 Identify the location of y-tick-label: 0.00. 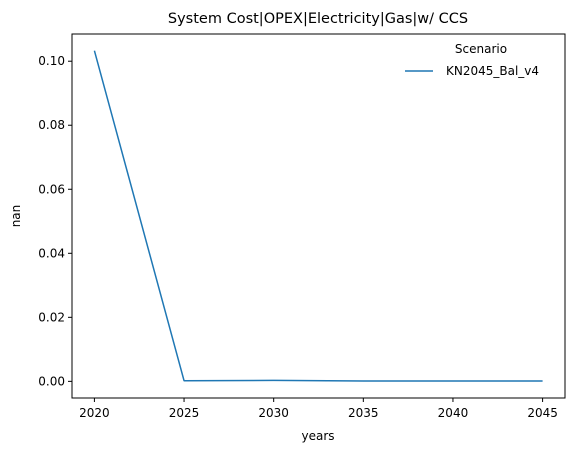
(51, 381).